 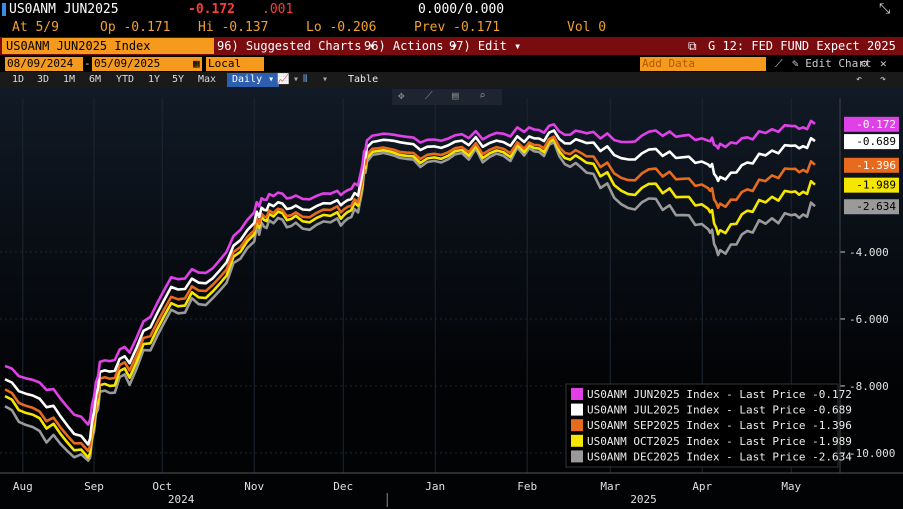 What do you see at coordinates (527, 486) in the screenshot?
I see `x-tick-label: Feb` at bounding box center [527, 486].